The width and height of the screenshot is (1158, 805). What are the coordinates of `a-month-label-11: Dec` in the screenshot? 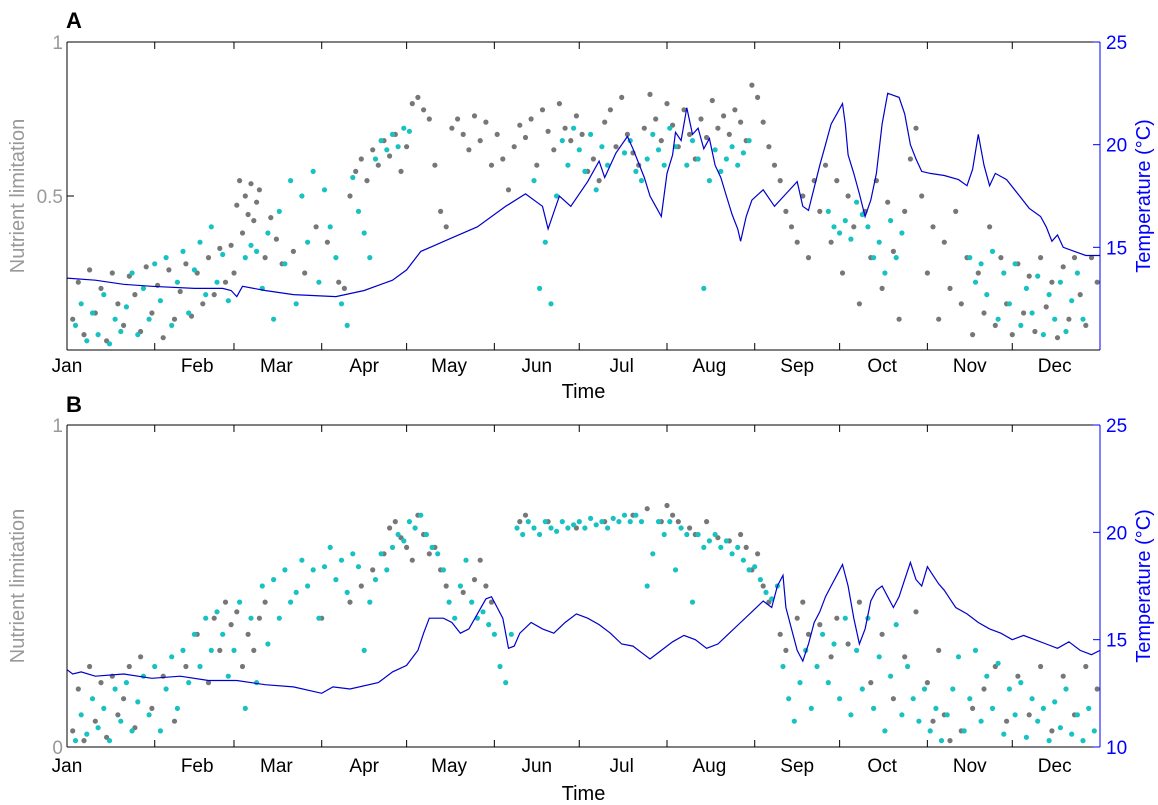 It's located at (1055, 366).